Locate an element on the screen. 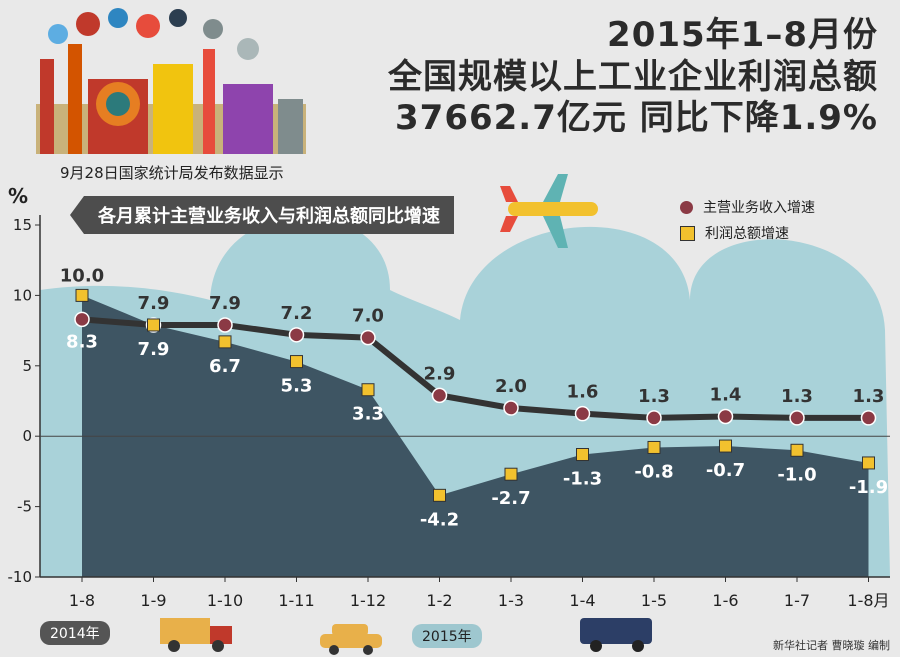  revenue-data-label: 2.0 is located at coordinates (511, 386).